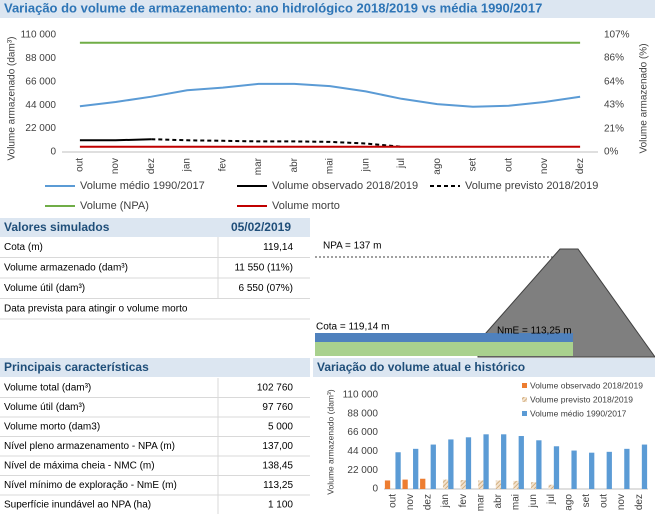  Describe the element at coordinates (39, 35) in the screenshot. I see `y-tick-label: 110 000` at that location.